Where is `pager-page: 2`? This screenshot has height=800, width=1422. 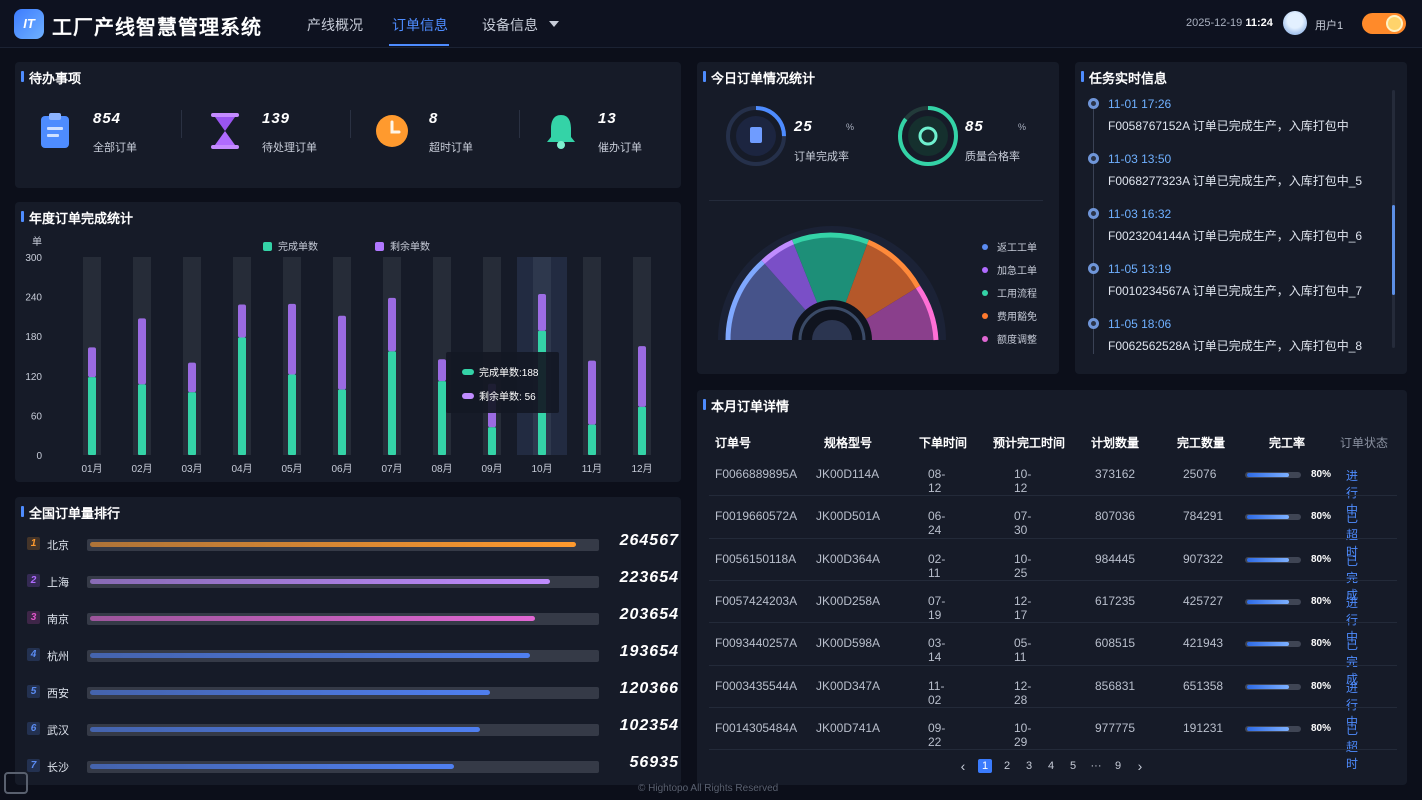
pager-page: 2 is located at coordinates (1007, 766).